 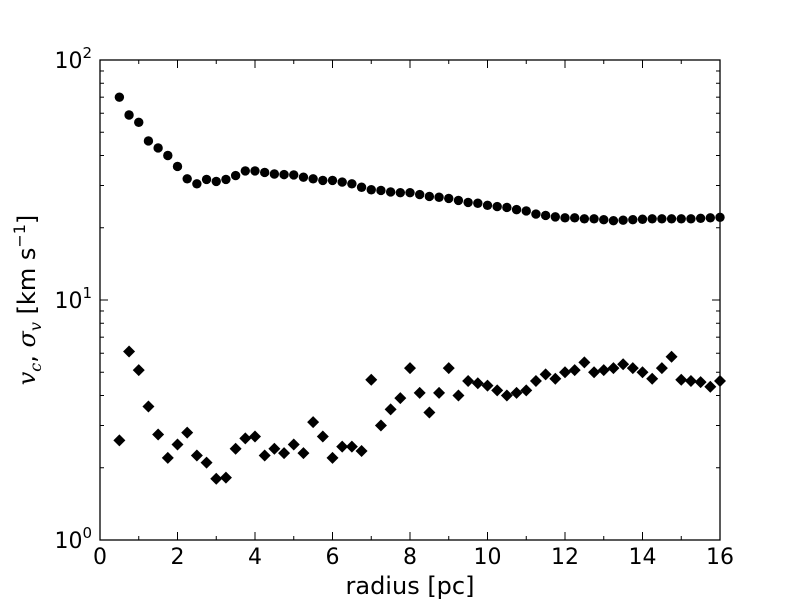 I want to click on y-axis-label: vc, σv [km s−1], so click(x=27, y=300).